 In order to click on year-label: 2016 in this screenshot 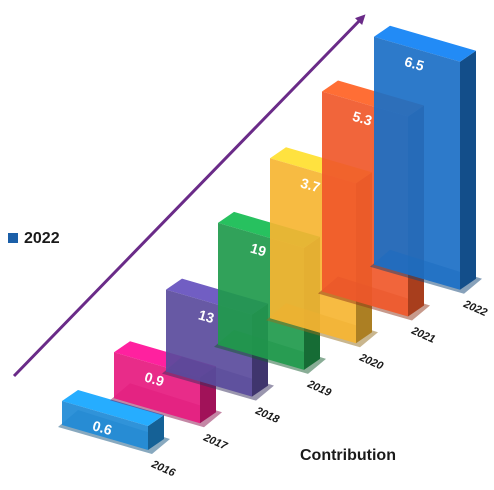, I will do `click(163, 469)`.